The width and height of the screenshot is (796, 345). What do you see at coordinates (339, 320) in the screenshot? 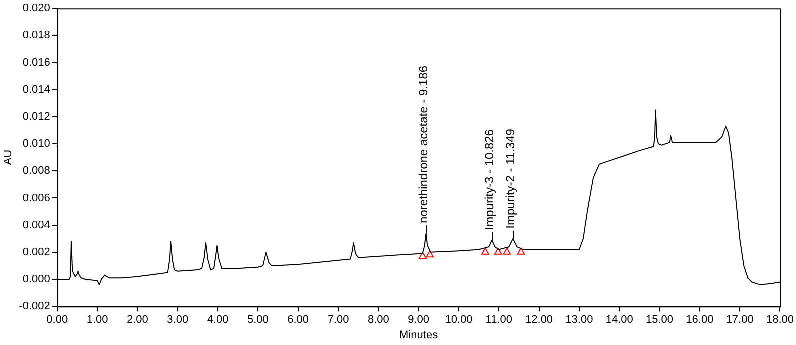
I see `x-tick-label: 7.00` at bounding box center [339, 320].